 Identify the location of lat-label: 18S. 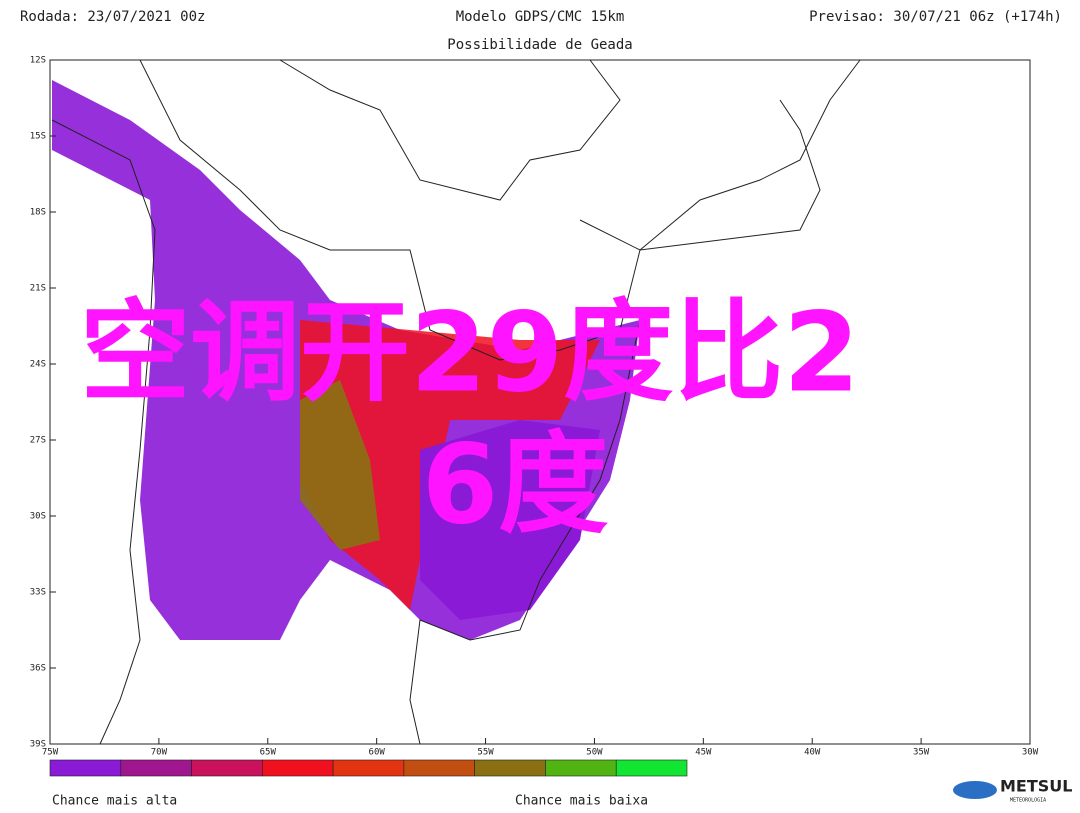
(38, 213).